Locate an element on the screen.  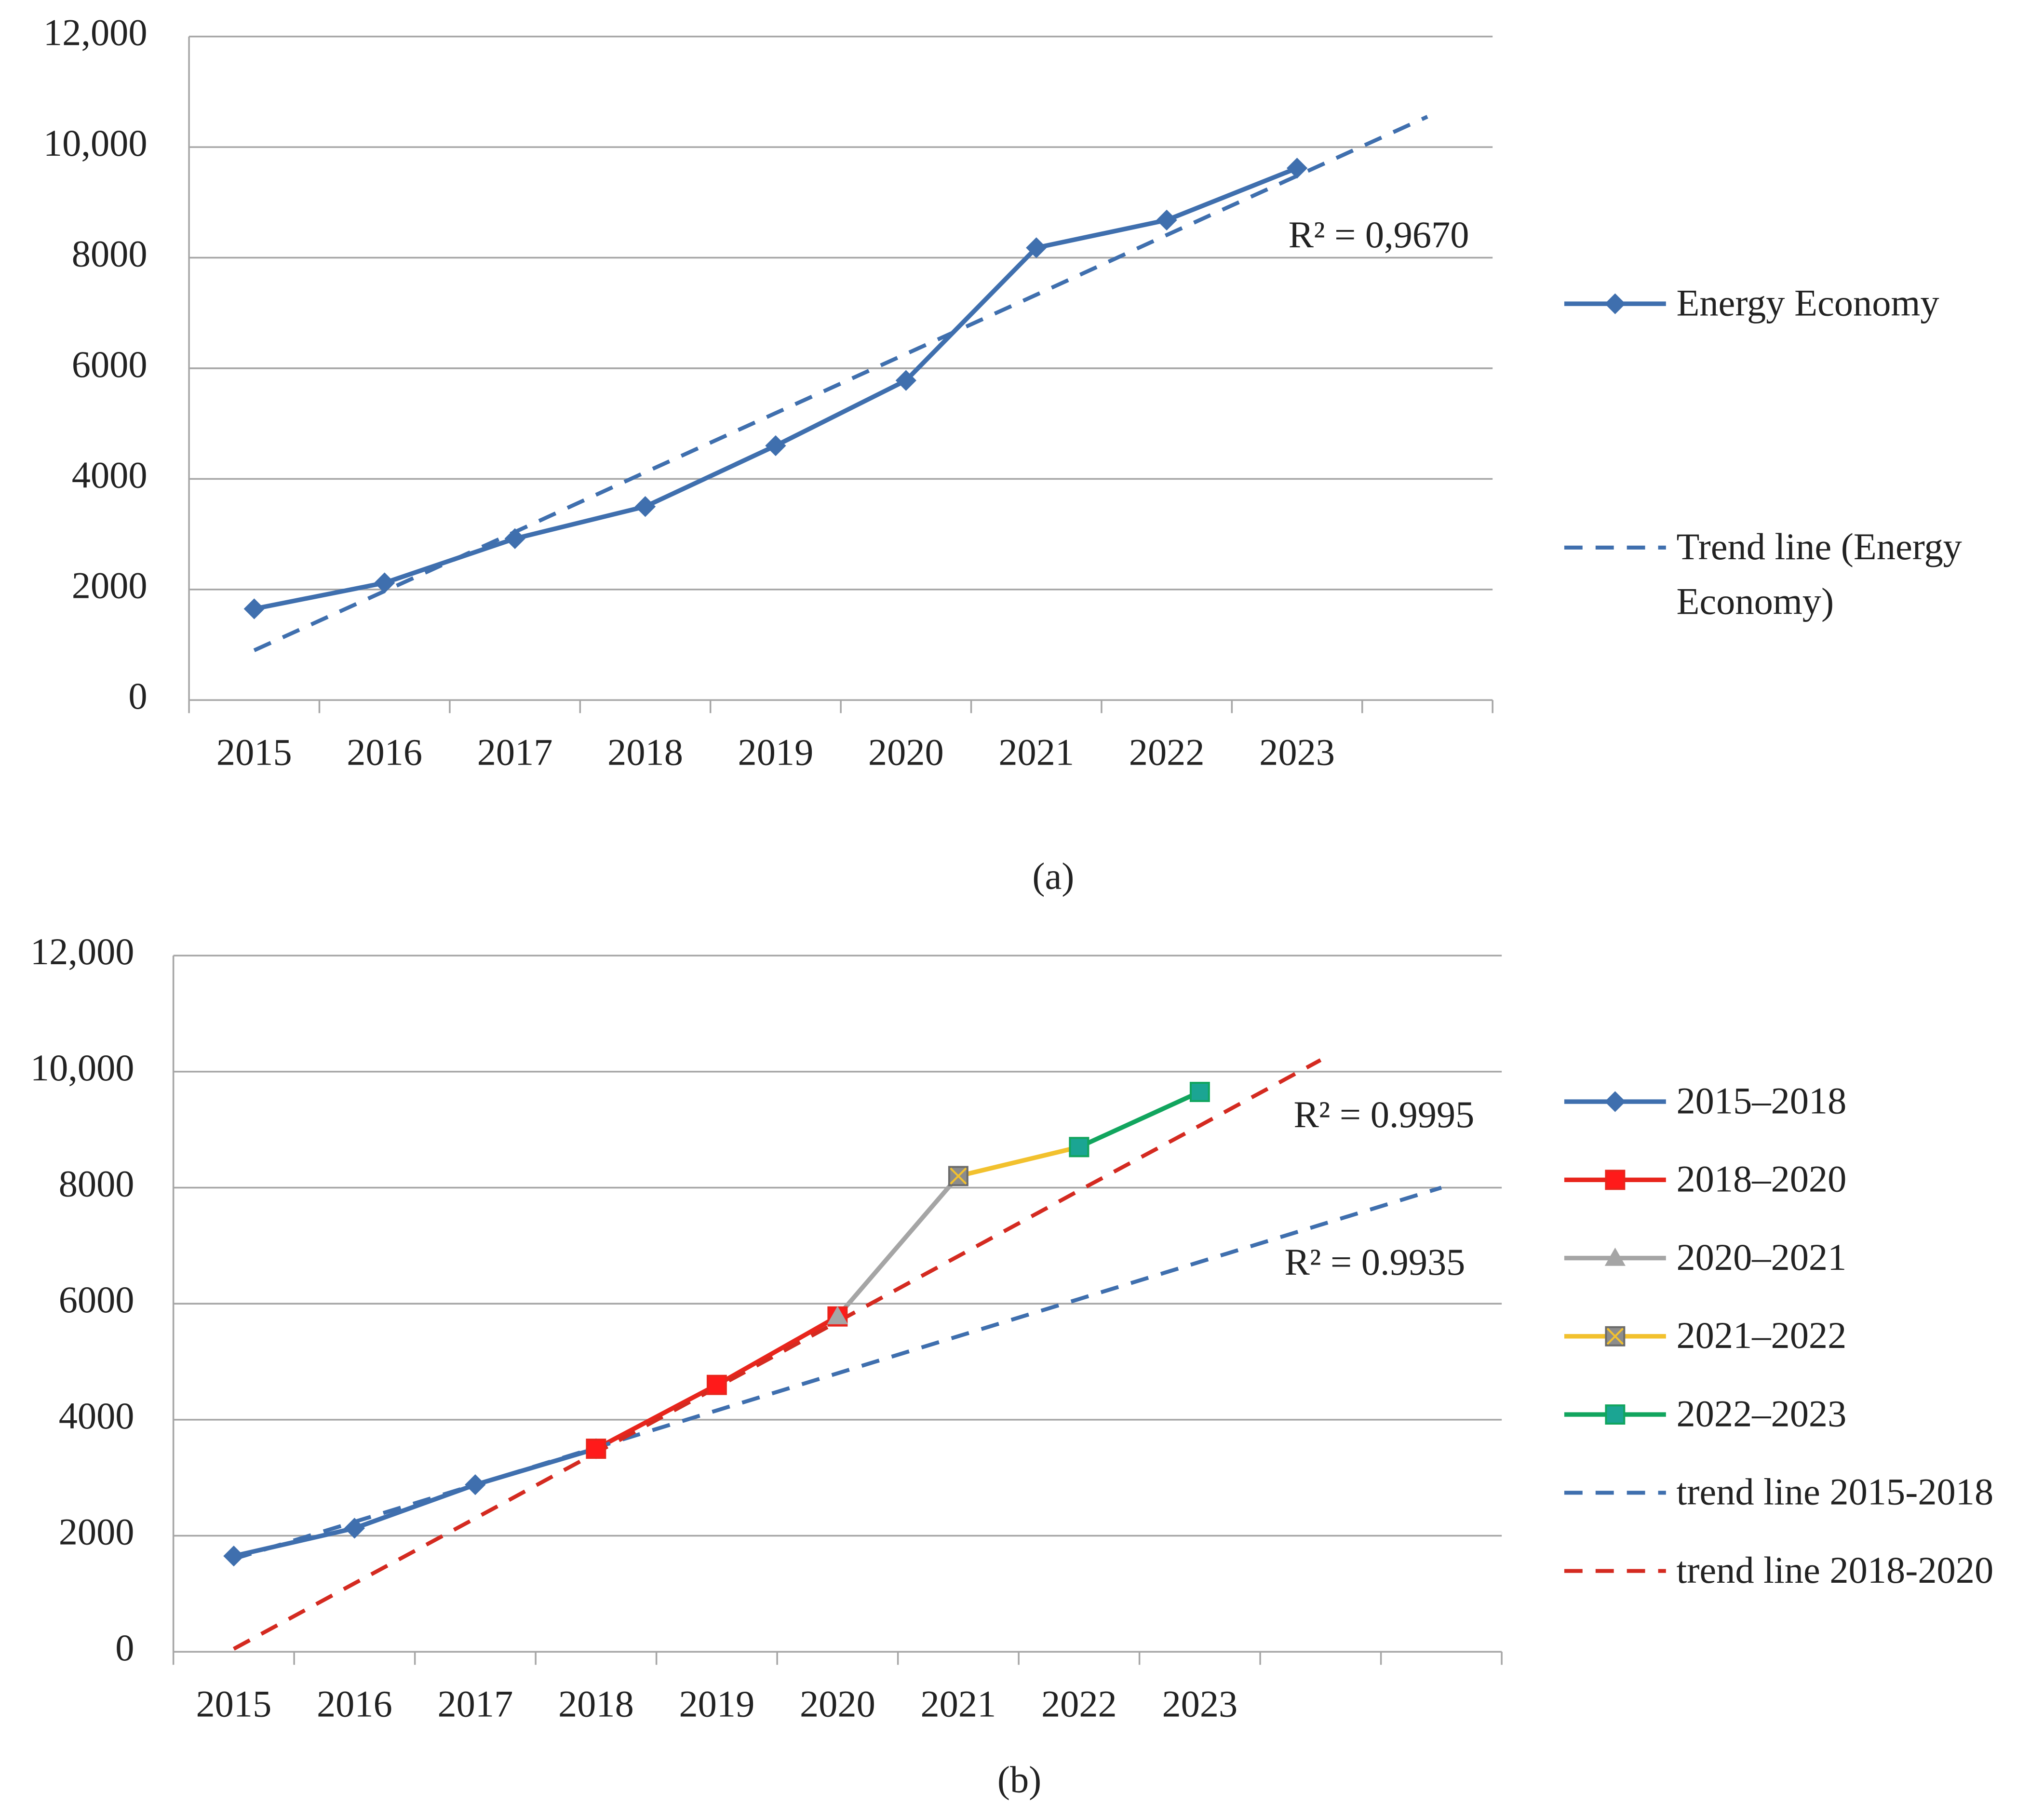
legend-item: Trend line (Energy Economy) is located at coordinates (1819, 574).